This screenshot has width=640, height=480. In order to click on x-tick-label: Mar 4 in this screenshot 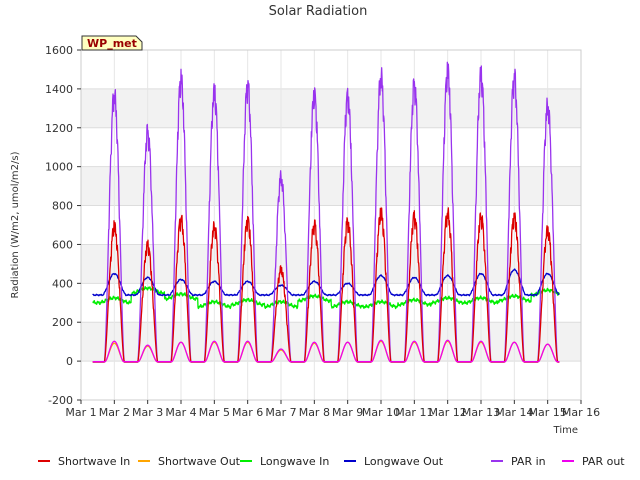, I will do `click(180, 412)`.